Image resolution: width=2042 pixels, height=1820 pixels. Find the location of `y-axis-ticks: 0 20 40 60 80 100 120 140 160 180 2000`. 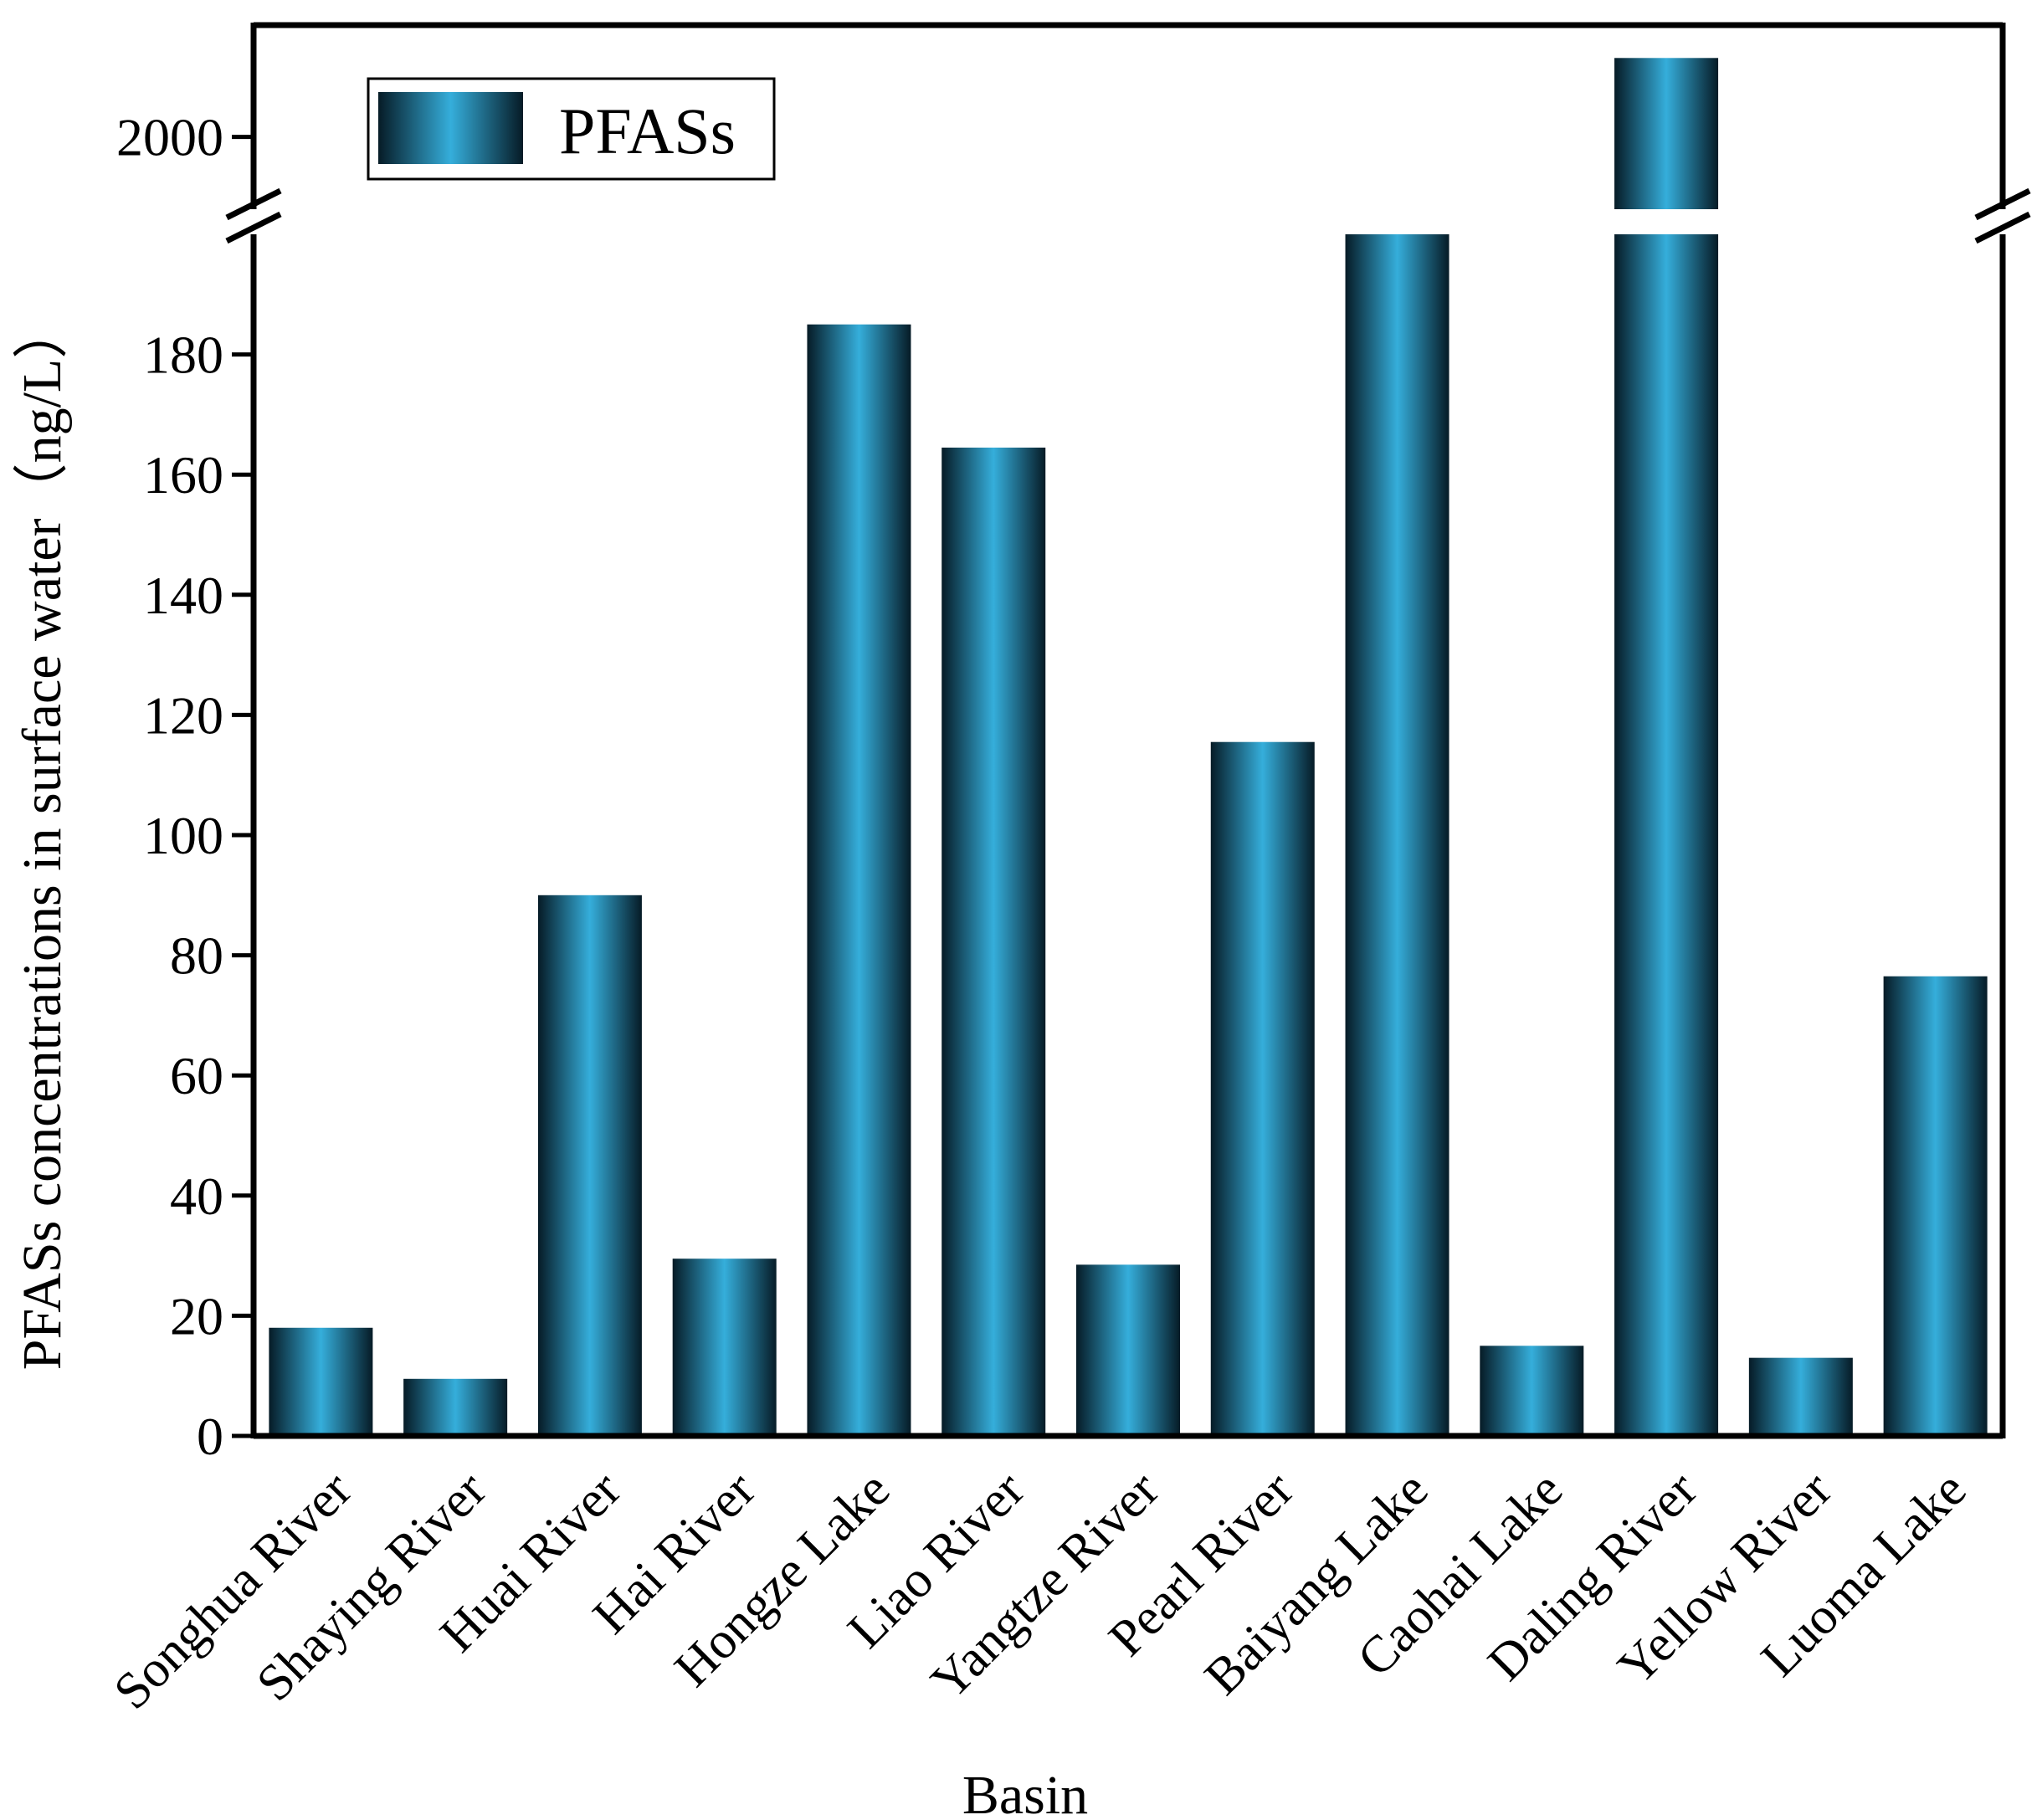

y-axis-ticks: 0 20 40 60 80 100 120 140 160 180 2000 is located at coordinates (185, 787).